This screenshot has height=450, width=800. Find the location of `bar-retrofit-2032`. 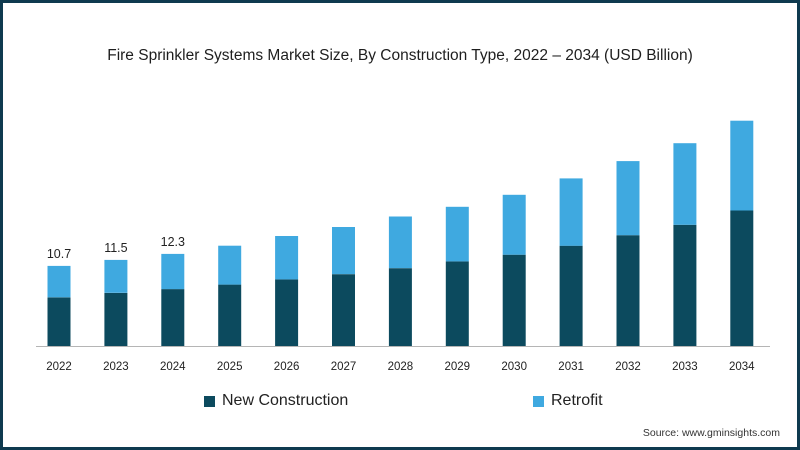

bar-retrofit-2032 is located at coordinates (628, 198).